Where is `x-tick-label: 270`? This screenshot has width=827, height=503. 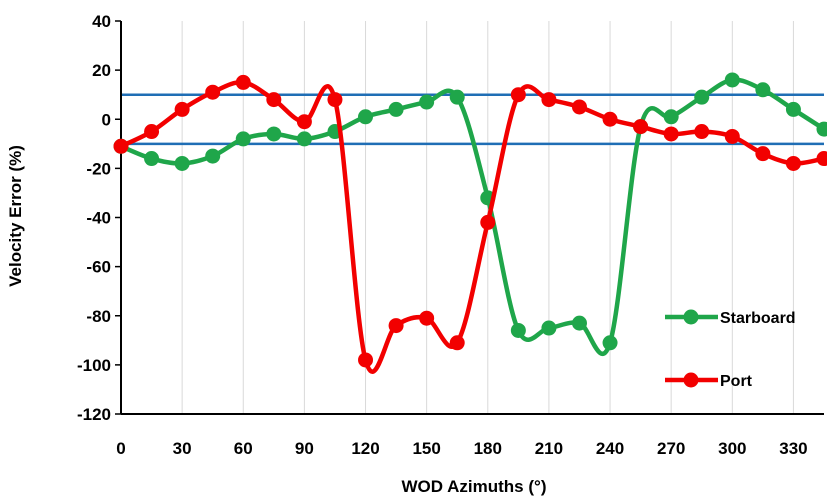 x-tick-label: 270 is located at coordinates (671, 448).